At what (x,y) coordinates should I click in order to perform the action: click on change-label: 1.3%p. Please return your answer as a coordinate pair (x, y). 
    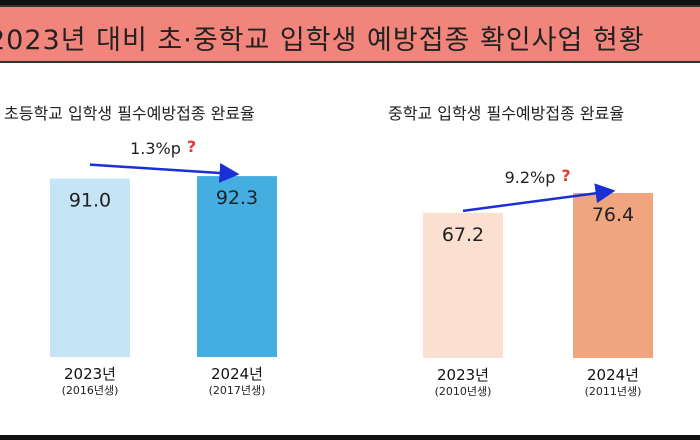
    Looking at the image, I should click on (155, 148).